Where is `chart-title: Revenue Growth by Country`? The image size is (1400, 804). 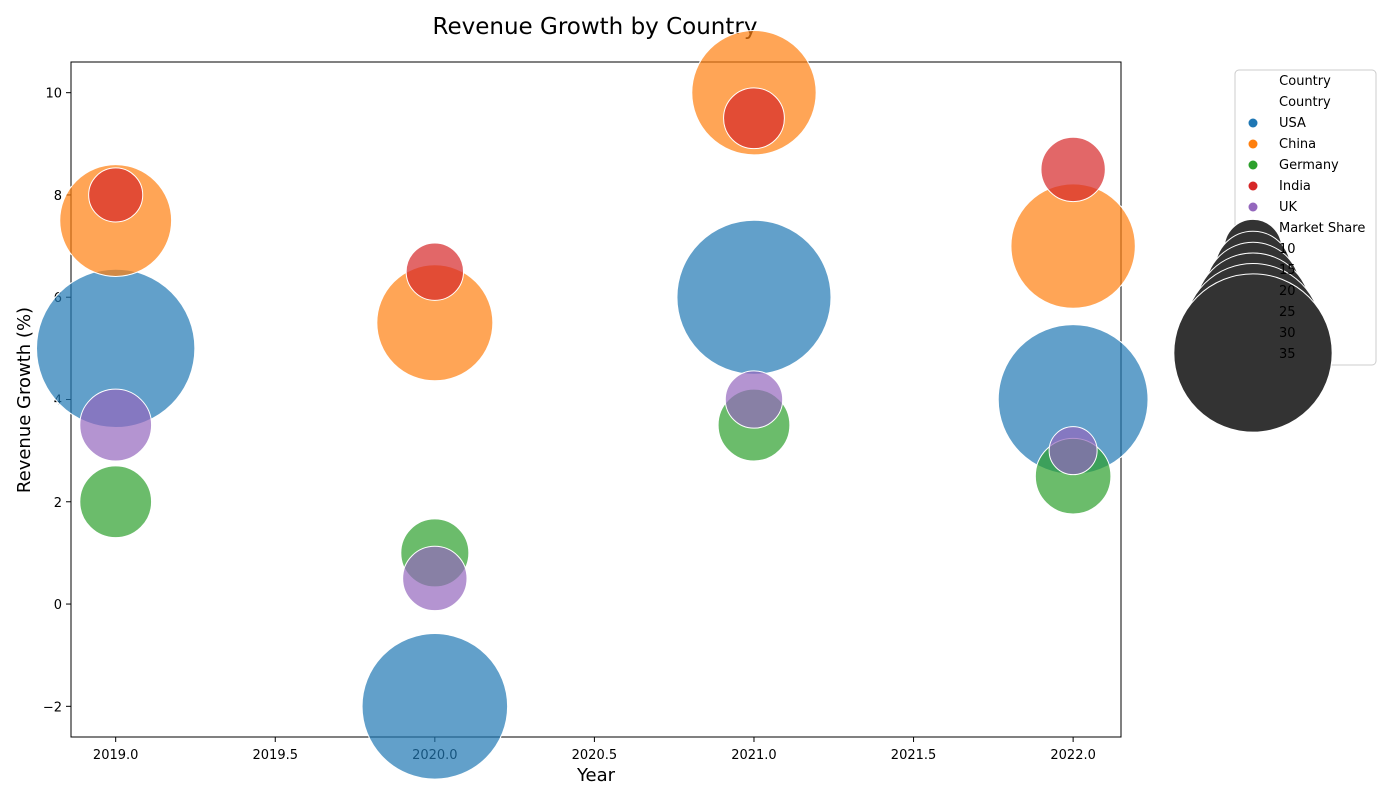 chart-title: Revenue Growth by Country is located at coordinates (595, 27).